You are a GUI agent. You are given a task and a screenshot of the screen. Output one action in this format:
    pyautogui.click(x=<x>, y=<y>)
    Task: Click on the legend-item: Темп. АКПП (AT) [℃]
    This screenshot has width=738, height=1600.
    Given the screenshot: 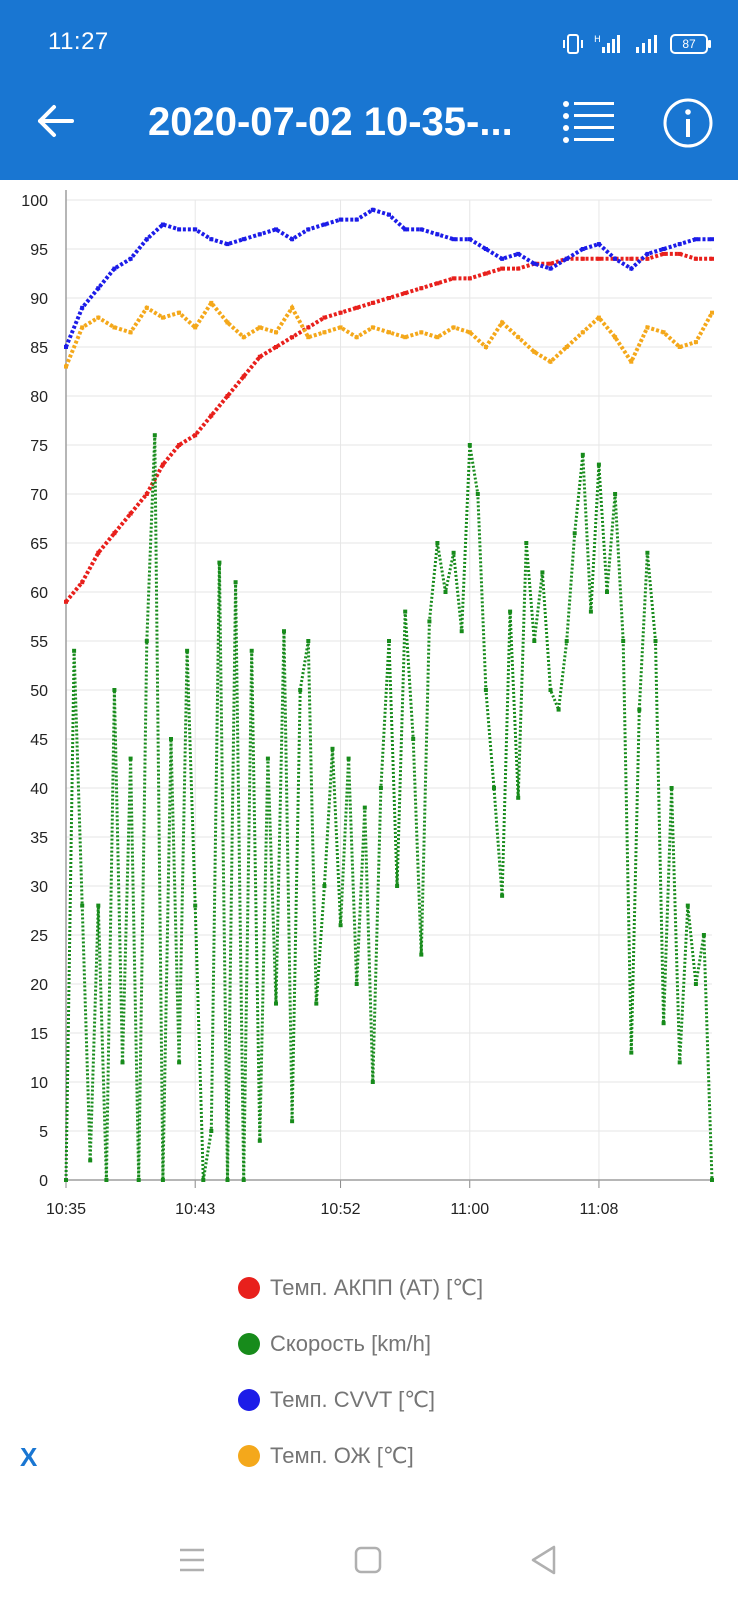 What is the action you would take?
    pyautogui.click(x=468, y=1288)
    